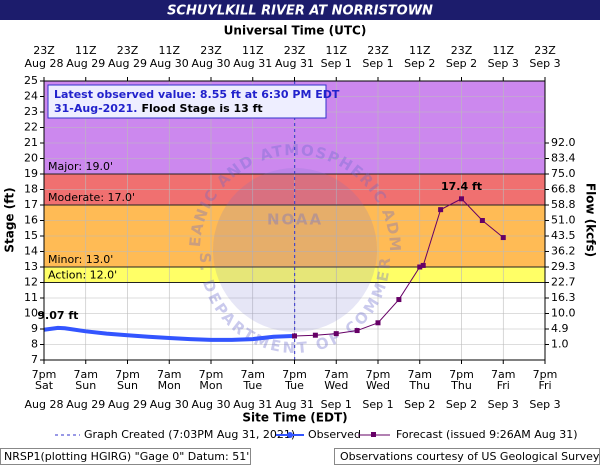  Describe the element at coordinates (399, 267) in the screenshot. I see `series-line` at that location.